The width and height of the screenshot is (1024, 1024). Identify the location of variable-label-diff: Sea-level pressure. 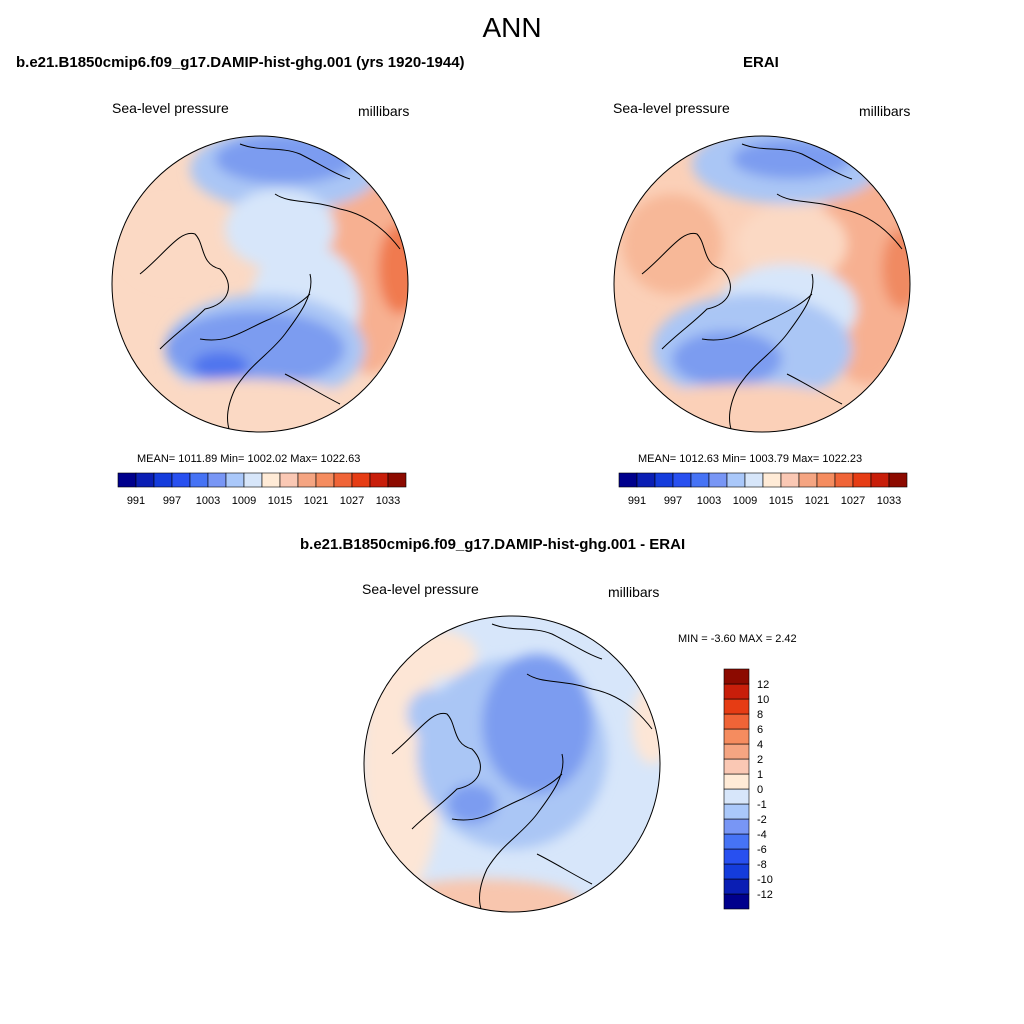
(420, 589).